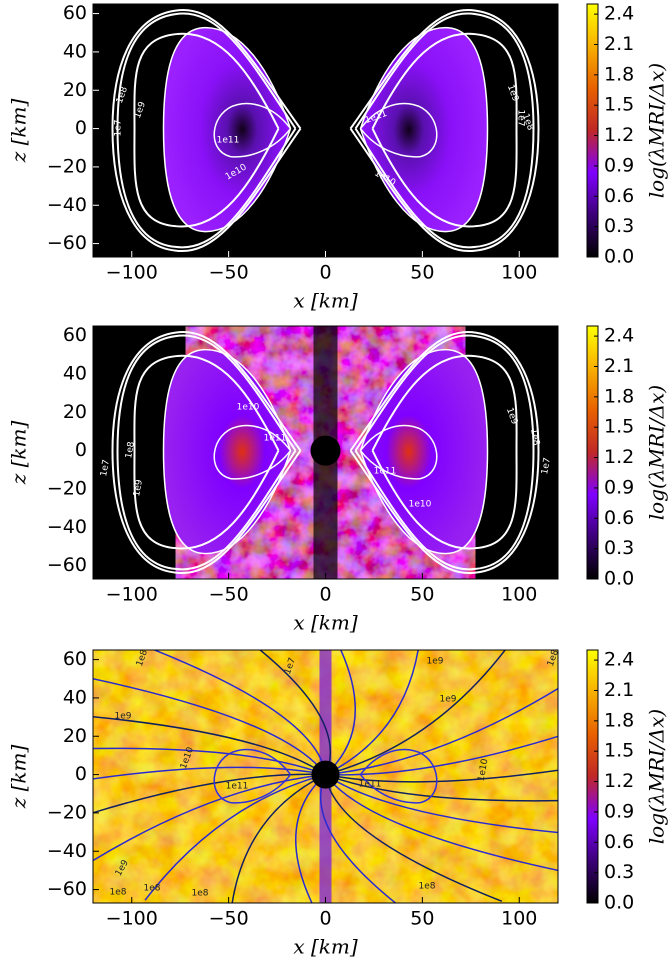 This screenshot has height=964, width=670. What do you see at coordinates (325, 450) in the screenshot?
I see `black-hole` at bounding box center [325, 450].